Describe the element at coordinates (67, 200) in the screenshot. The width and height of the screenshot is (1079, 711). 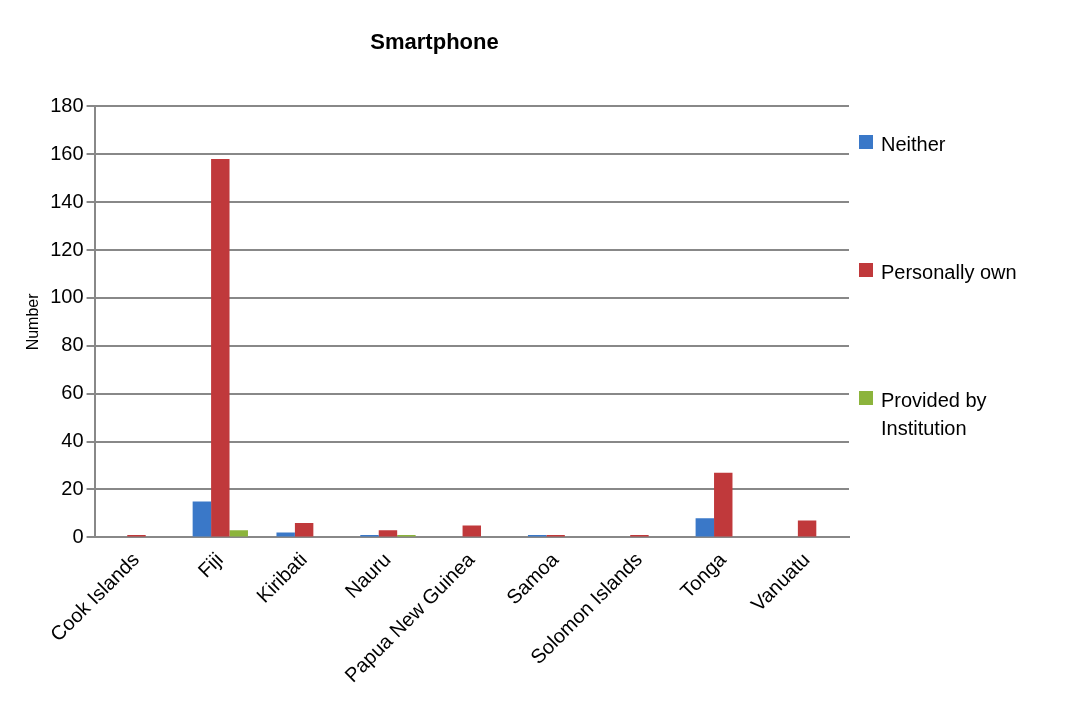
I see `y-tick-label: 140` at that location.